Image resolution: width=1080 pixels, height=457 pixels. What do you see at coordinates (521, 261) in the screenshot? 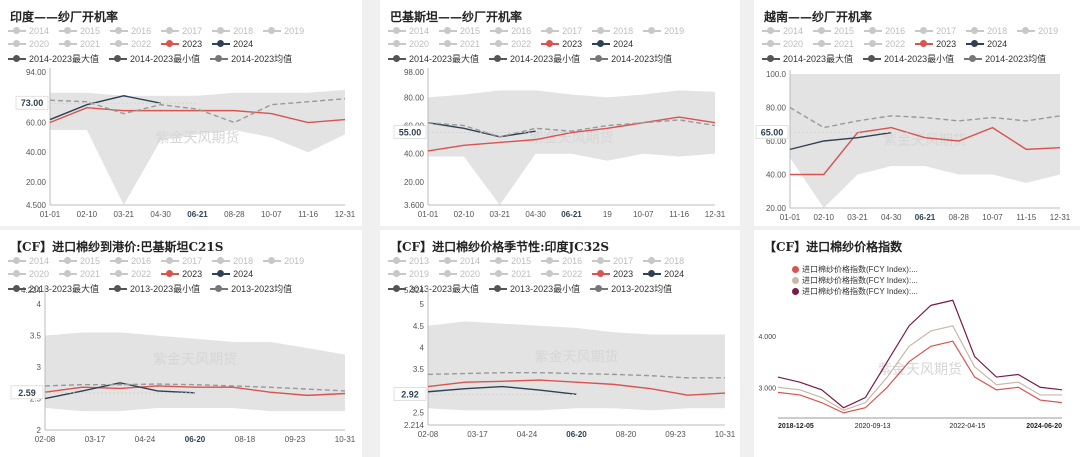
I see `legend-label: 2015` at bounding box center [521, 261].